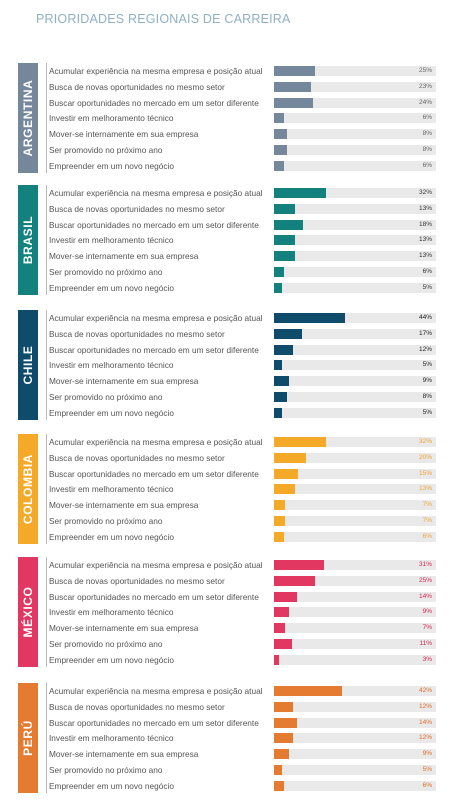 The image size is (459, 800). What do you see at coordinates (230, 661) in the screenshot?
I see `bar-row: Empreender em um novo negócio 3%` at bounding box center [230, 661].